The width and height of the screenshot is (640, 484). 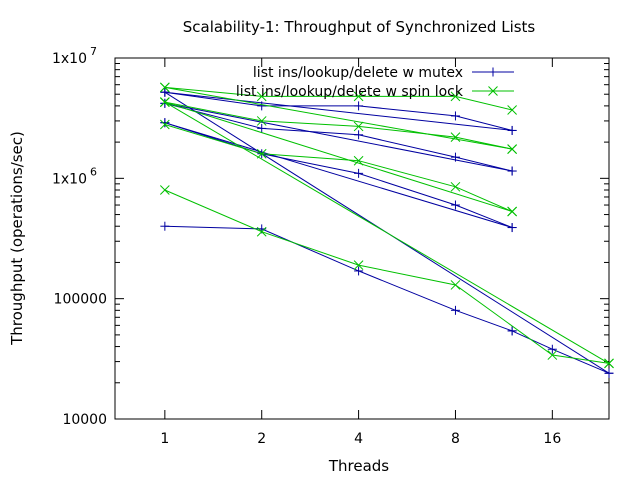 I want to click on legend-label: list ins/lookup/delete w spin lock, so click(x=350, y=92).